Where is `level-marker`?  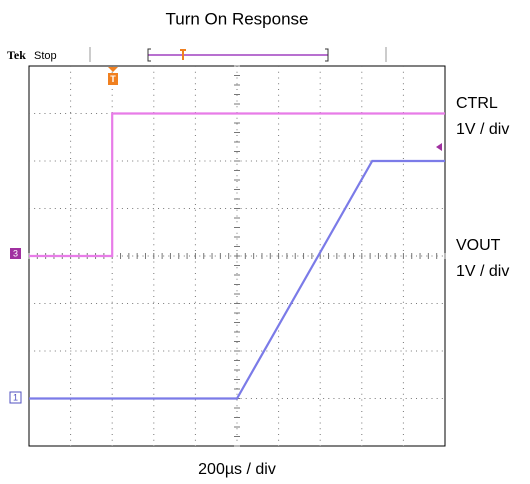 level-marker is located at coordinates (439, 147).